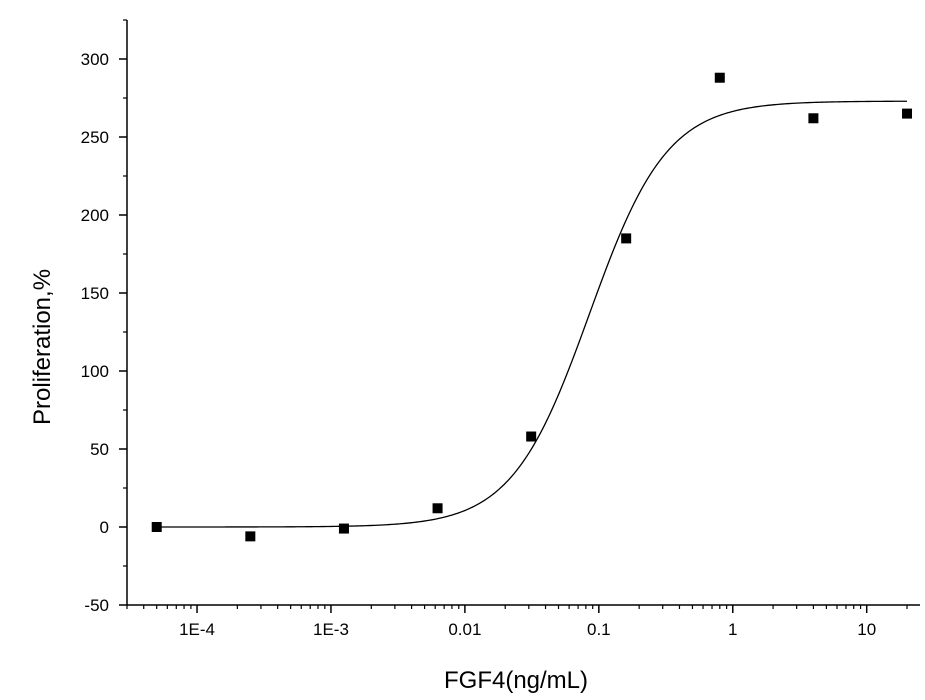 The height and width of the screenshot is (700, 925). I want to click on y-tick-label: 150, so click(95, 293).